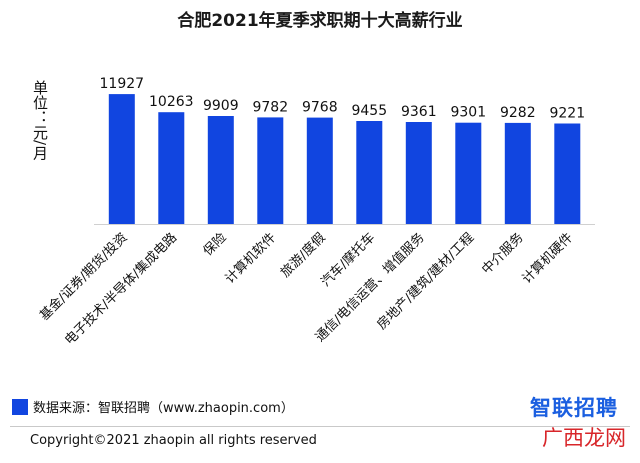 The height and width of the screenshot is (463, 640). Describe the element at coordinates (320, 426) in the screenshot. I see `footer-divider` at that location.